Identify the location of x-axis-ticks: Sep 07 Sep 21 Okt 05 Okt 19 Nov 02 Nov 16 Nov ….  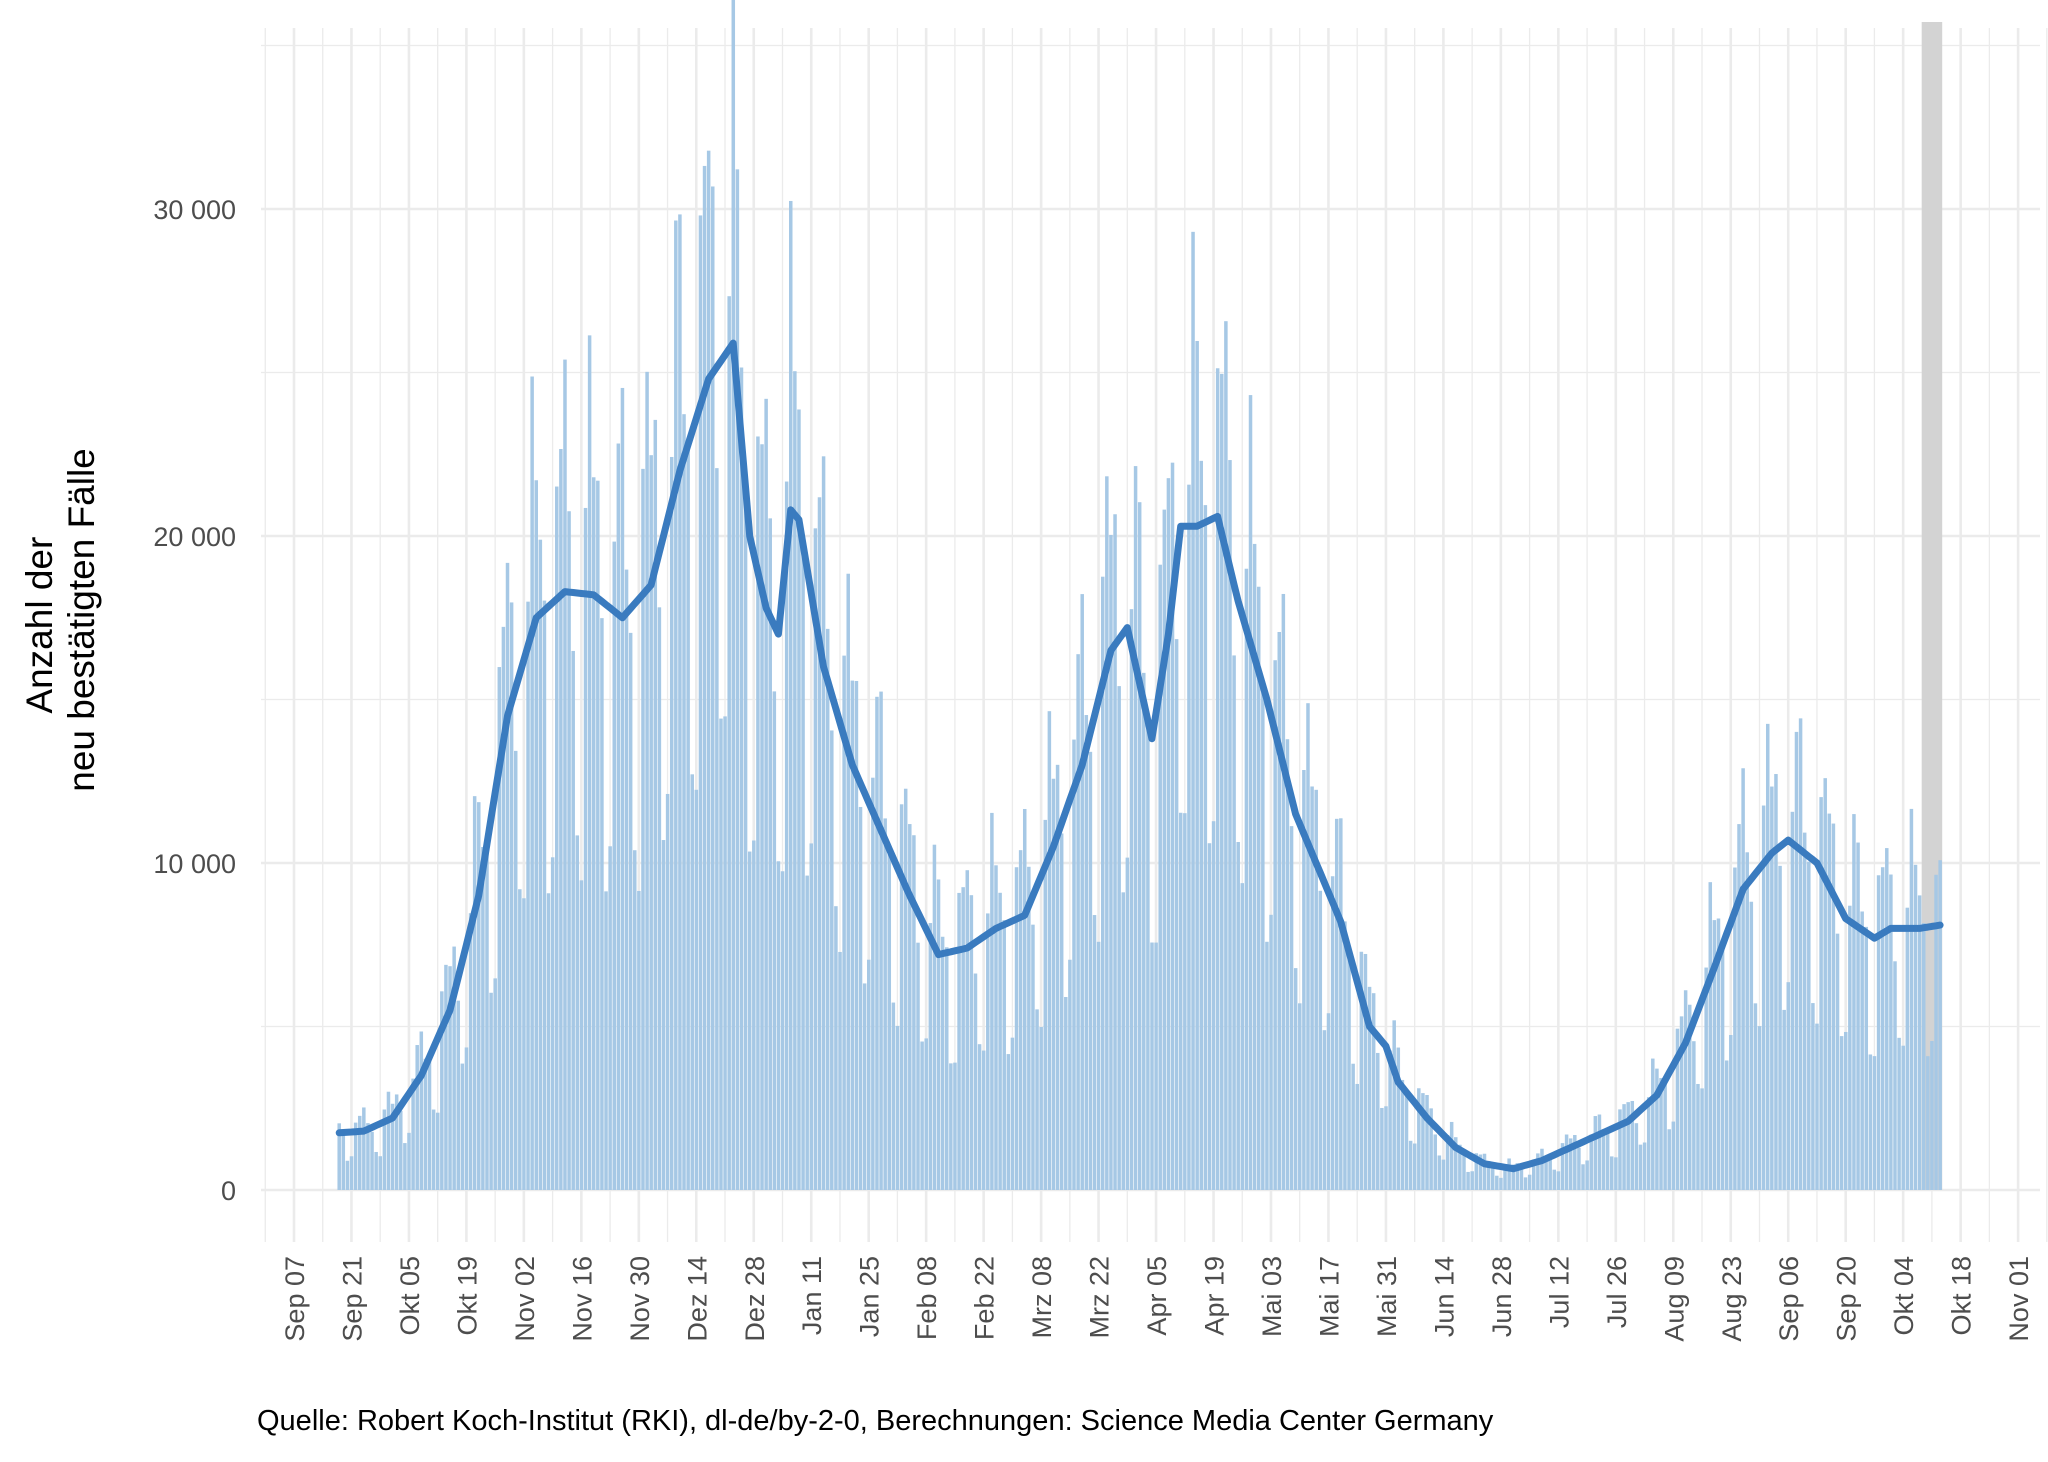
(1157, 1299).